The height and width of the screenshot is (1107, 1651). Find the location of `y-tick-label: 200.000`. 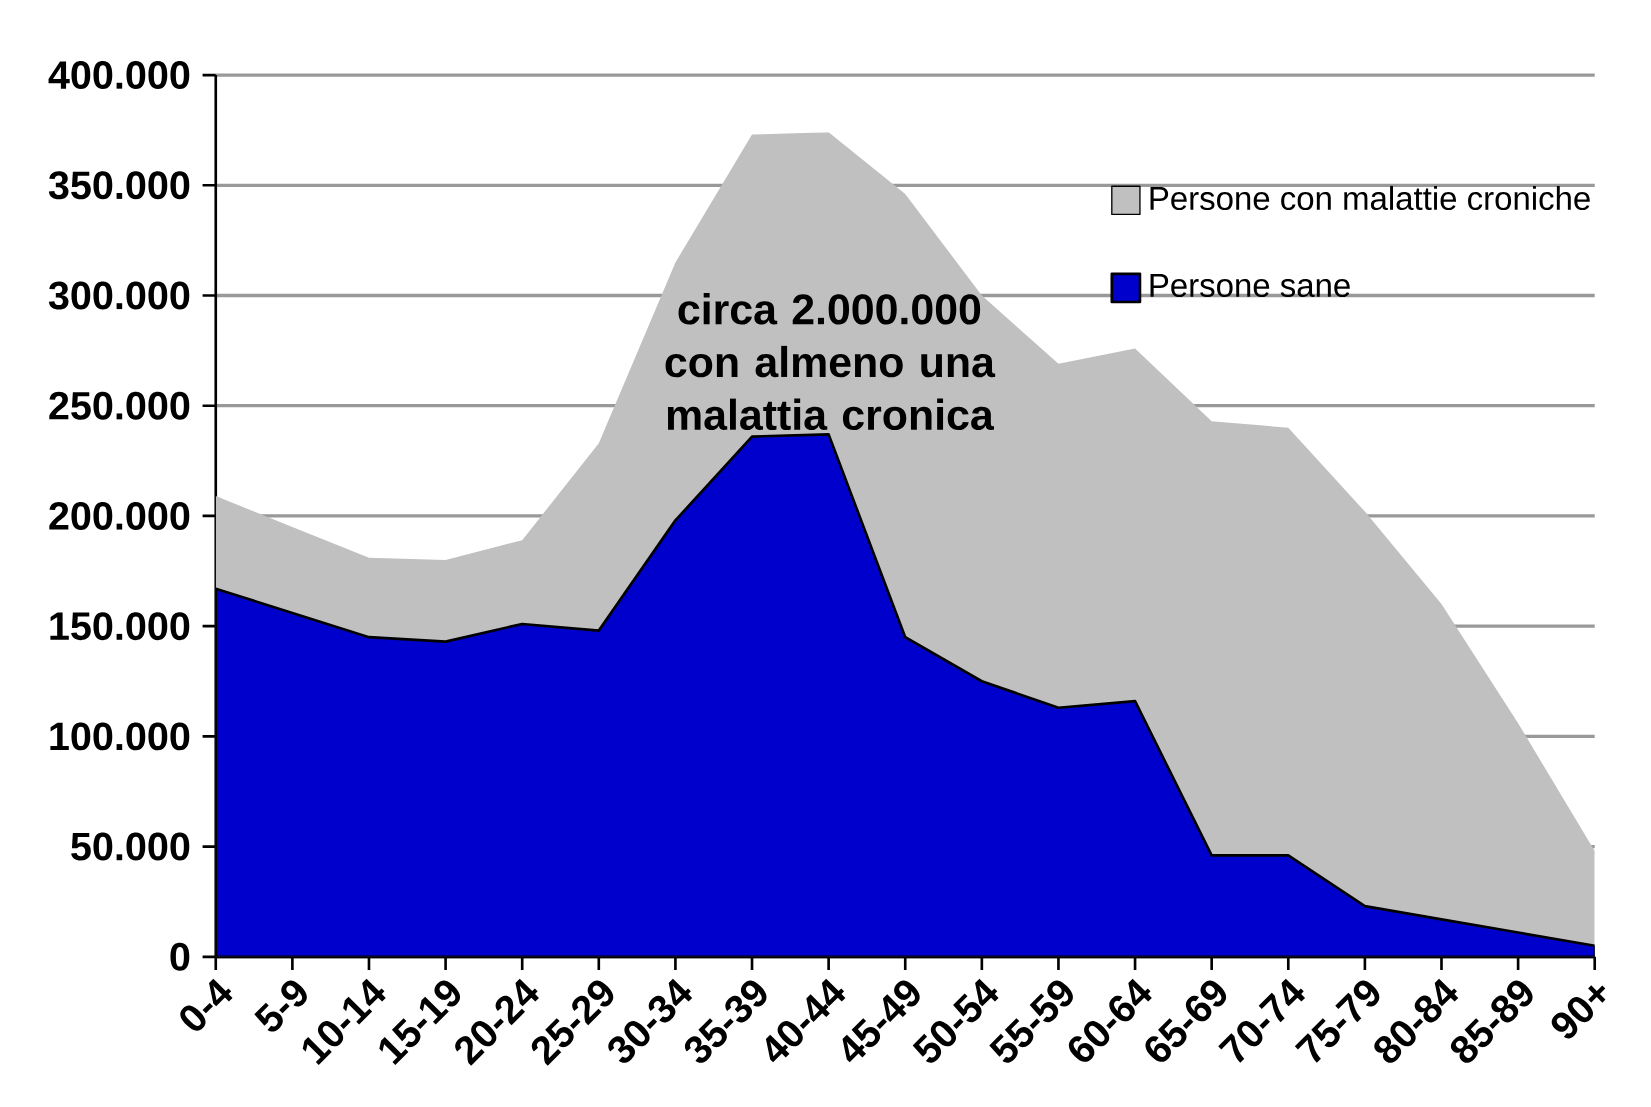

y-tick-label: 200.000 is located at coordinates (119, 515).